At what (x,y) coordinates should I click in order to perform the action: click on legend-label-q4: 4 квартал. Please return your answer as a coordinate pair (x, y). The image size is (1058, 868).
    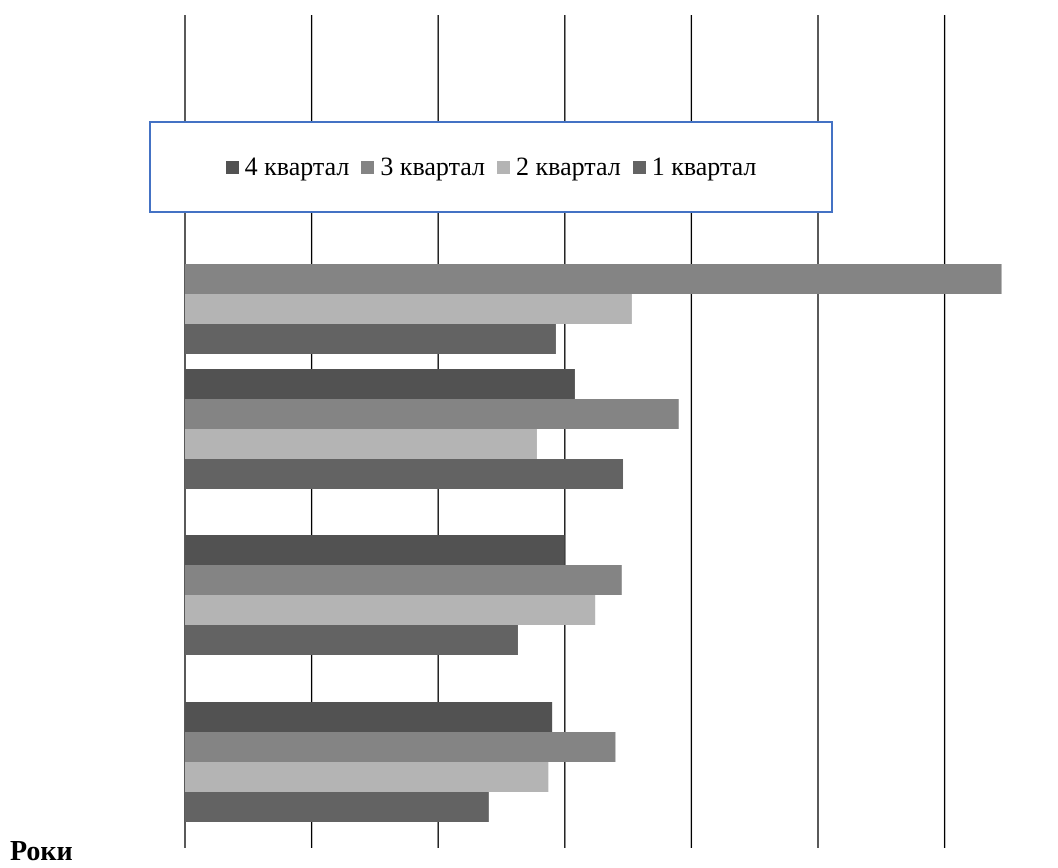
    Looking at the image, I should click on (297, 166).